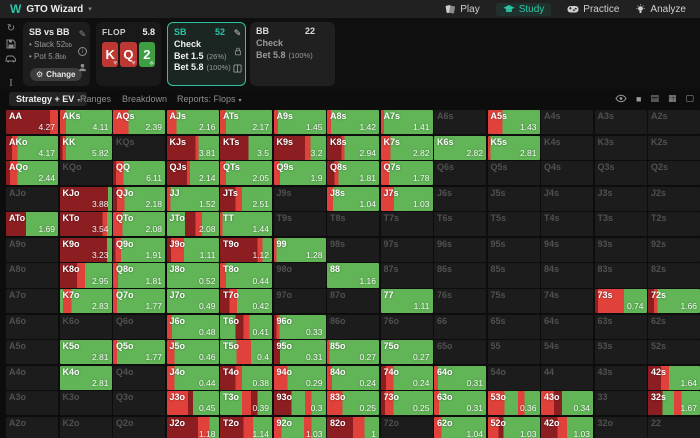 The height and width of the screenshot is (438, 700). I want to click on hand-cell-K6s: K6s 2.82, so click(460, 147).